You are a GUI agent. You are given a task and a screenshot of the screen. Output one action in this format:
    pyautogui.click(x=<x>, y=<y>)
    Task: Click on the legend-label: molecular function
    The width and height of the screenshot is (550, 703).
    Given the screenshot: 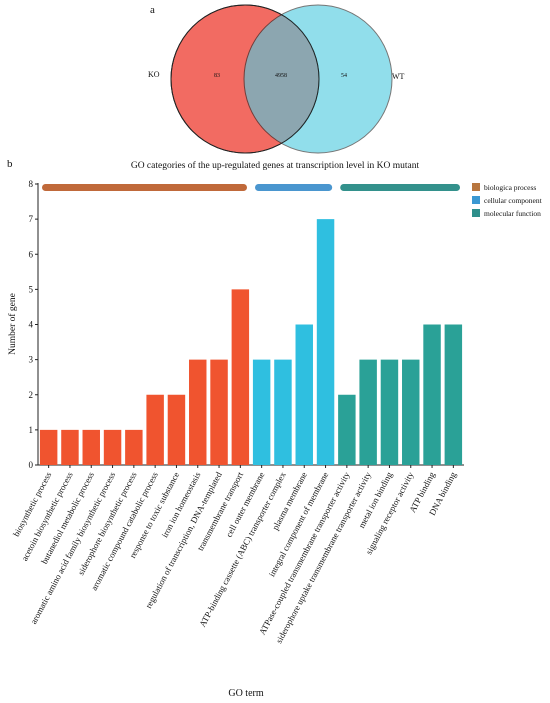 What is the action you would take?
    pyautogui.click(x=512, y=213)
    